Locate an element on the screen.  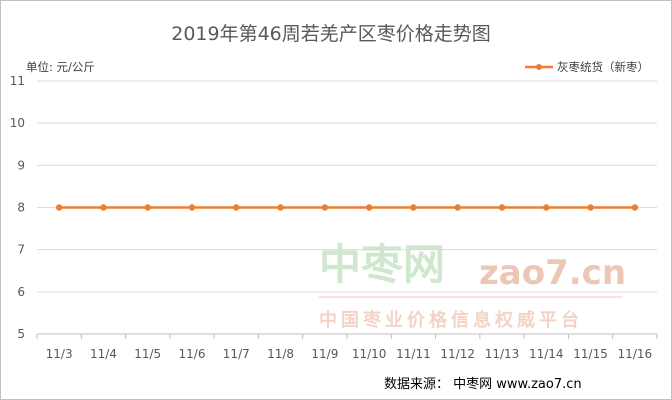
legend-series-label: 灰枣统货（新枣） is located at coordinates (603, 67).